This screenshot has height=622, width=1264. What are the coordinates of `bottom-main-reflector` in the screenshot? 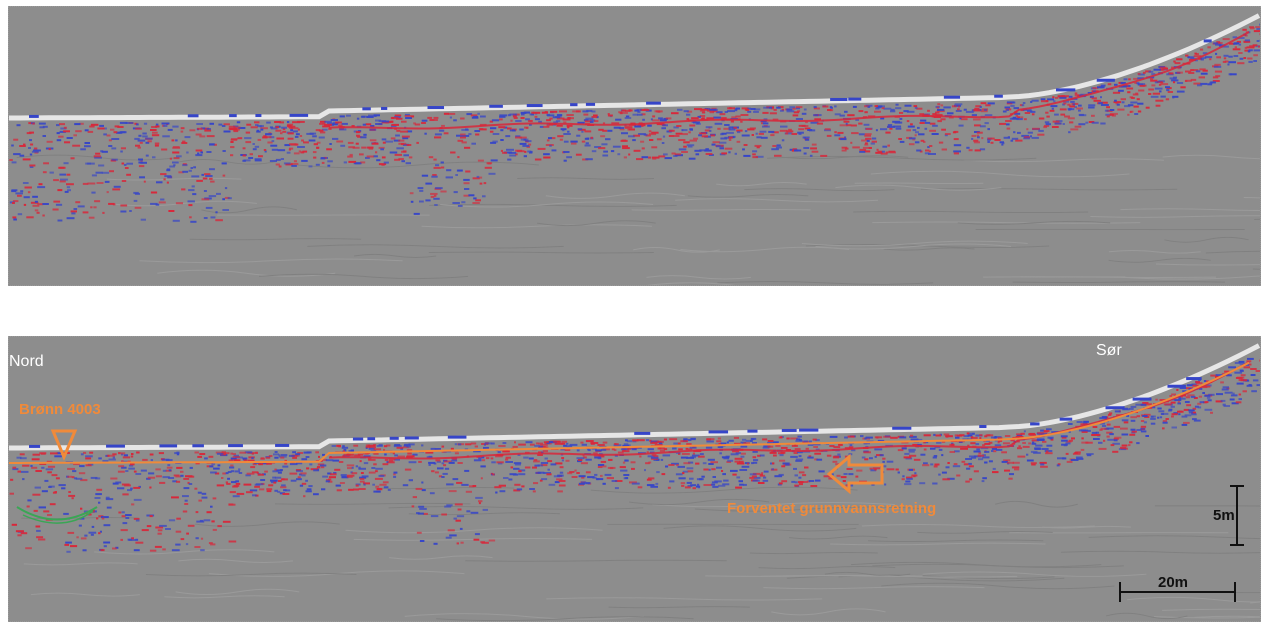 It's located at (789, 410).